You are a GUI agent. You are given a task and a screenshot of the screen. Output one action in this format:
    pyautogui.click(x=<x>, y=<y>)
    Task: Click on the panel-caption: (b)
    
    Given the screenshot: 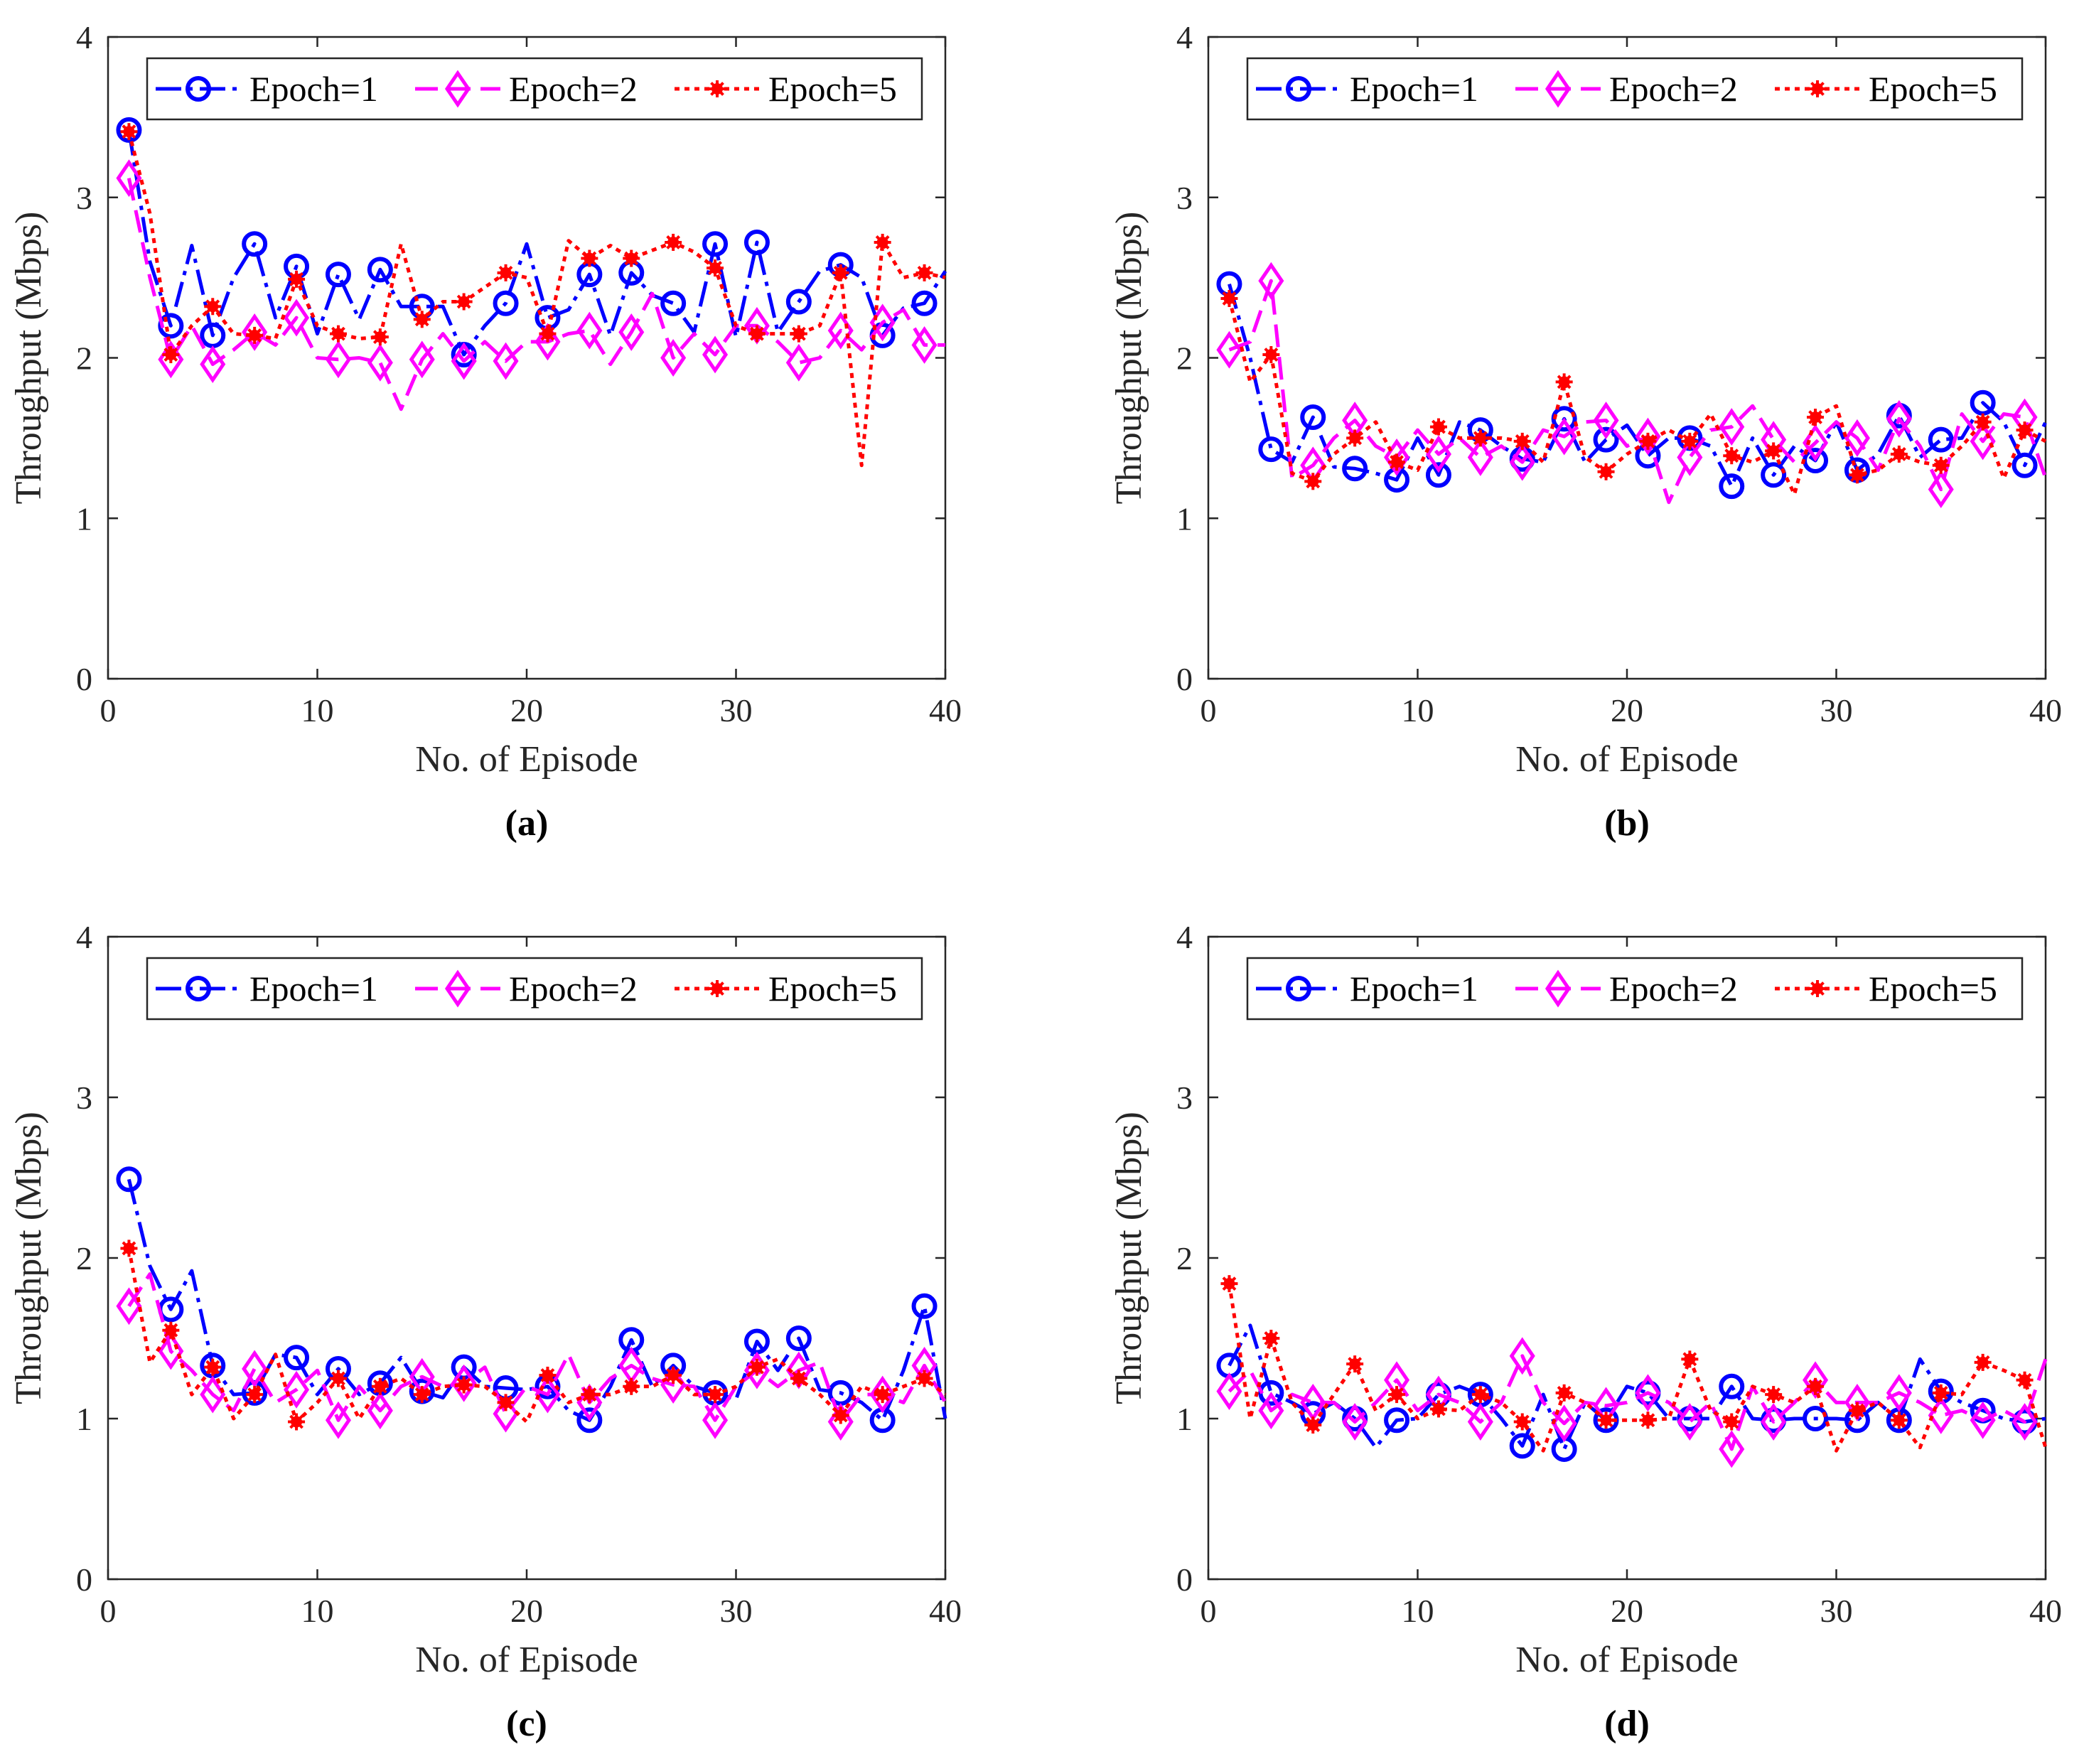 What is the action you would take?
    pyautogui.click(x=1627, y=823)
    